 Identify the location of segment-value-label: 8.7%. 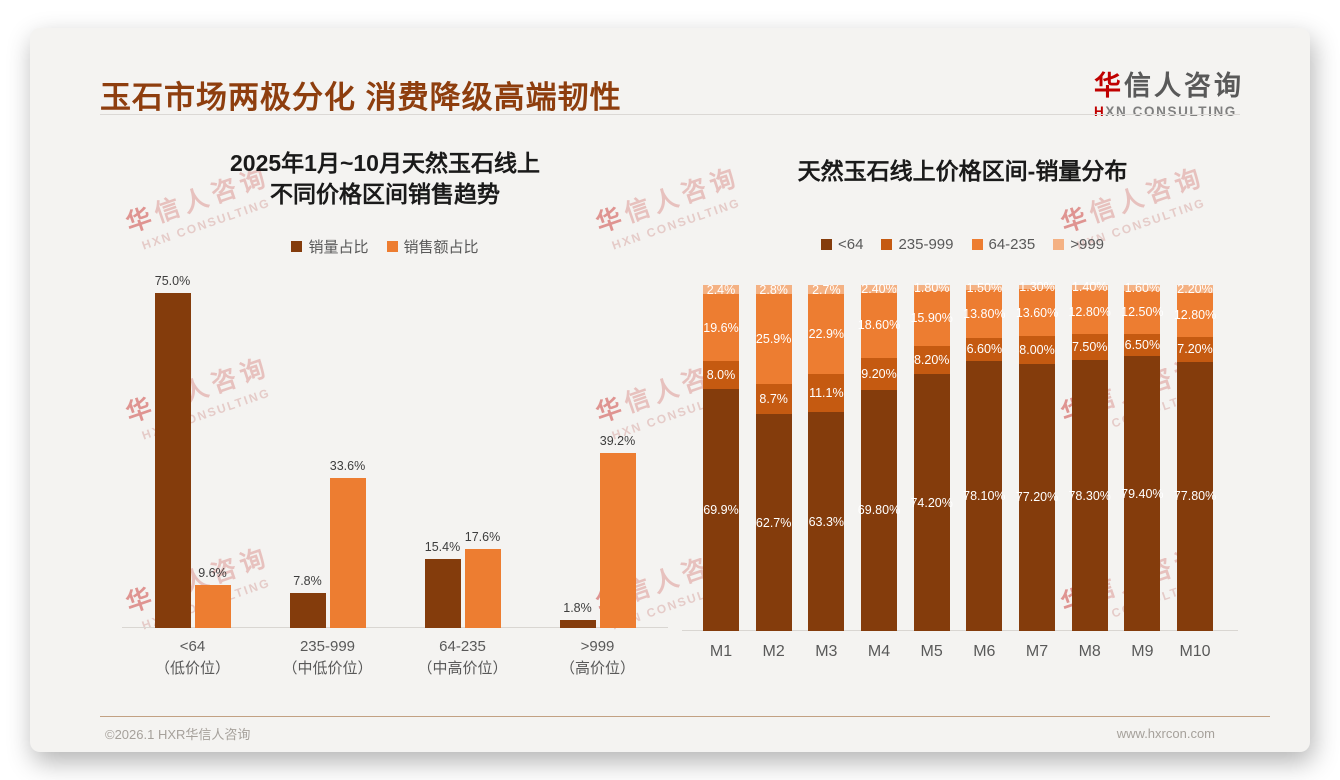
(773, 399).